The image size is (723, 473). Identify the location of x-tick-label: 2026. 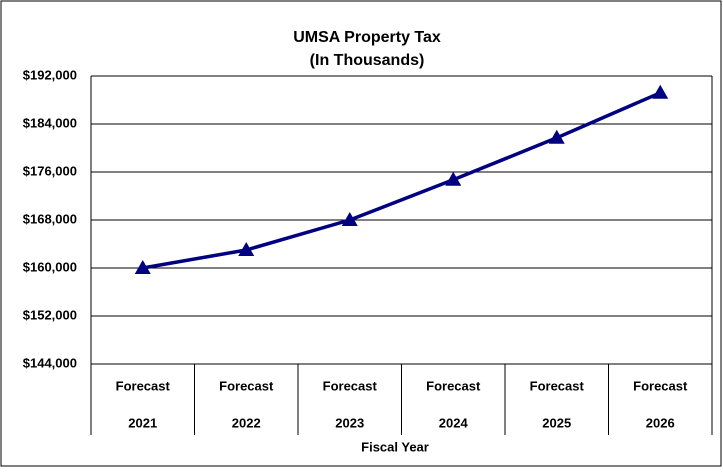
(660, 422).